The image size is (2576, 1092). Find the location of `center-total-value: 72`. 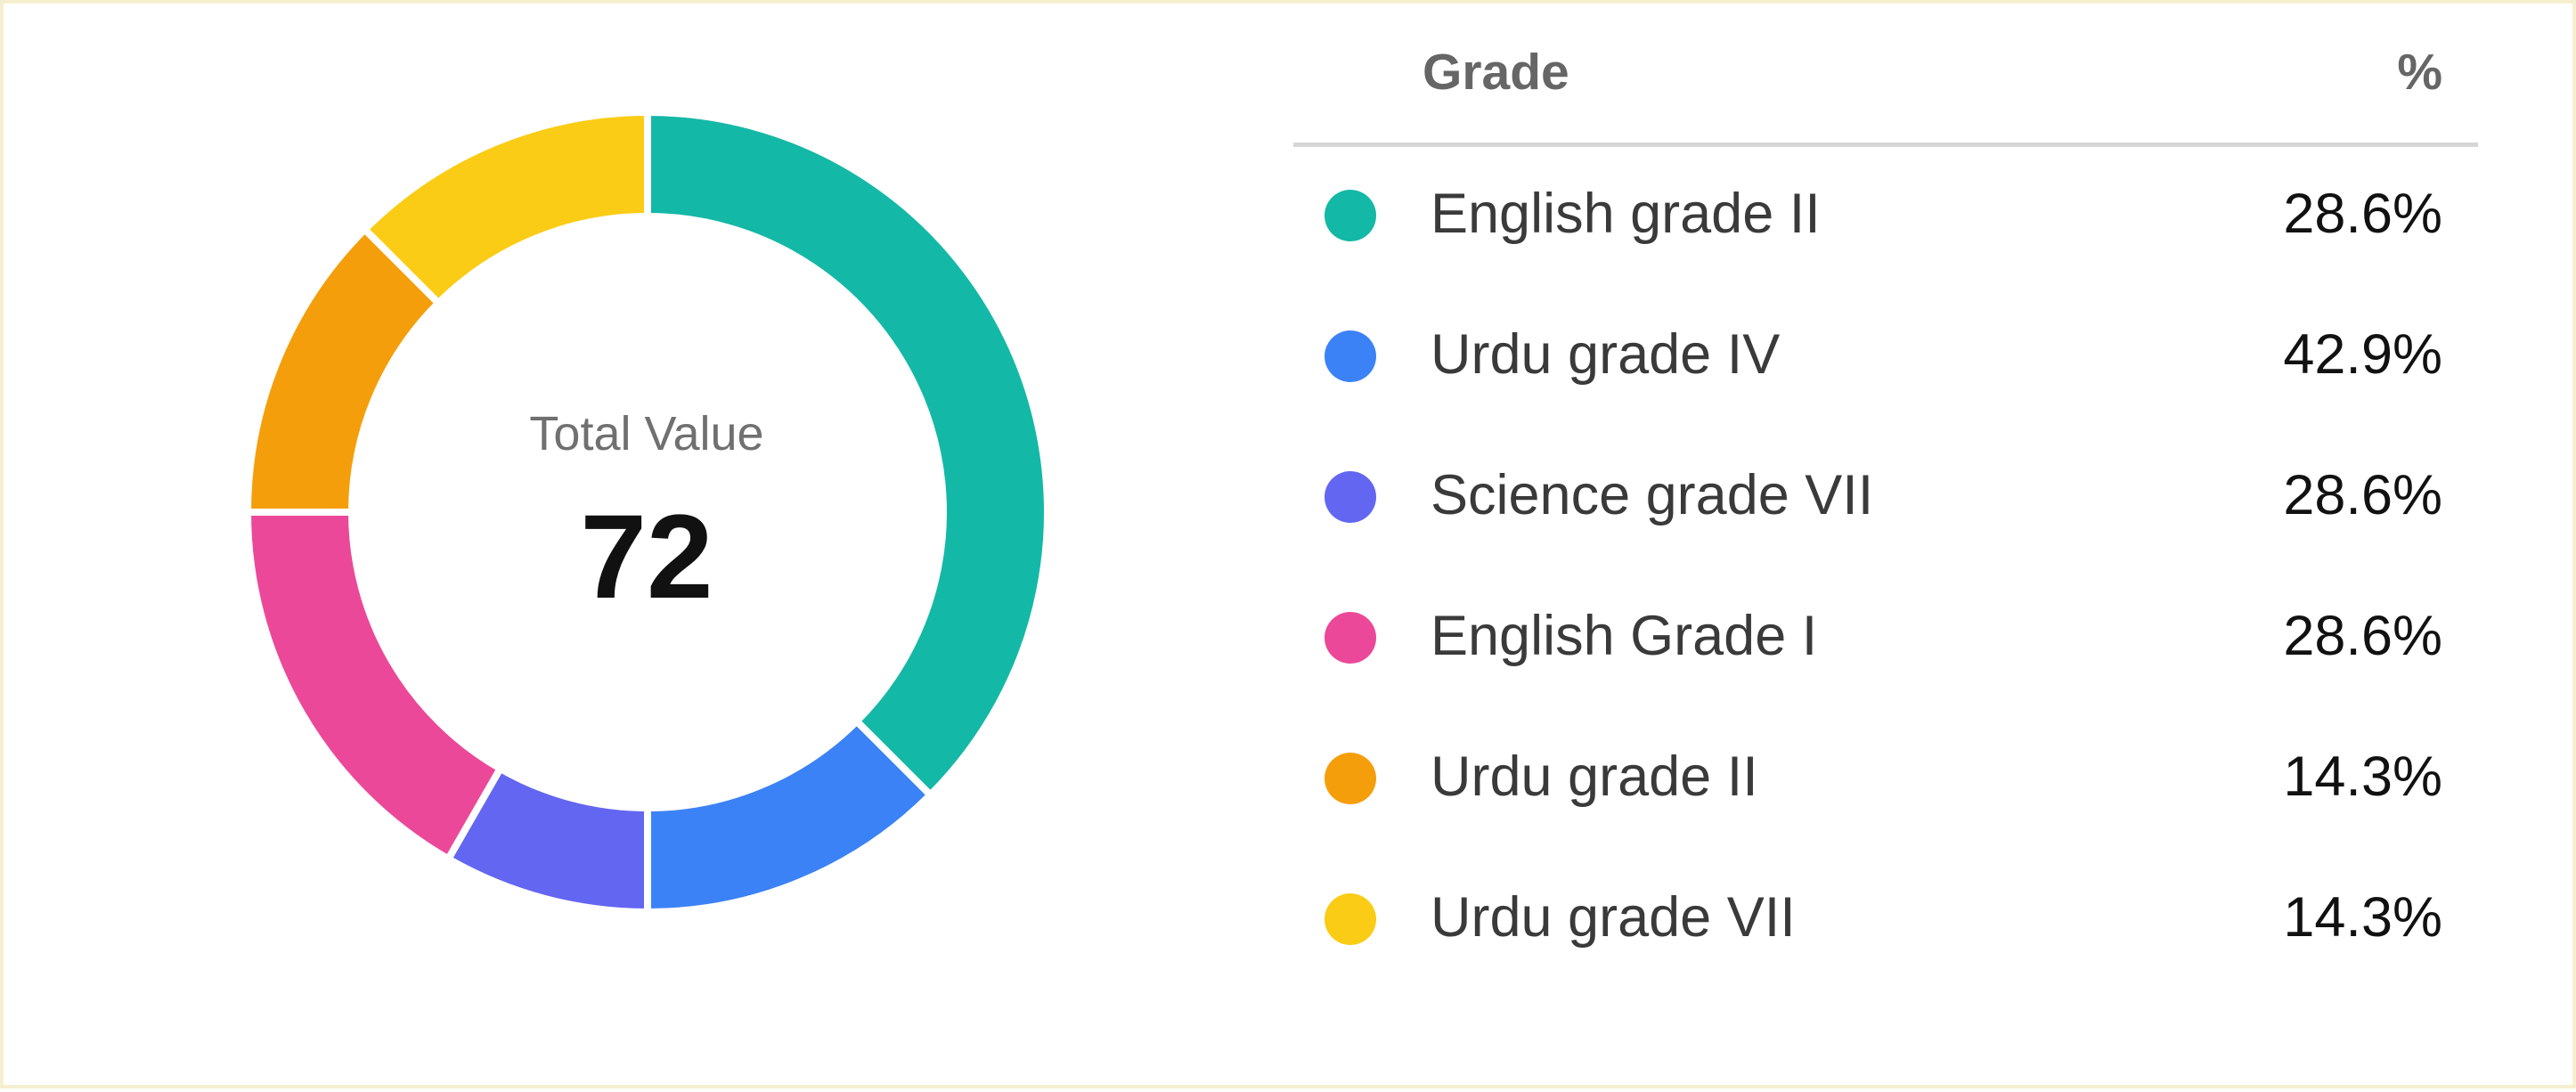

center-total-value: 72 is located at coordinates (646, 557).